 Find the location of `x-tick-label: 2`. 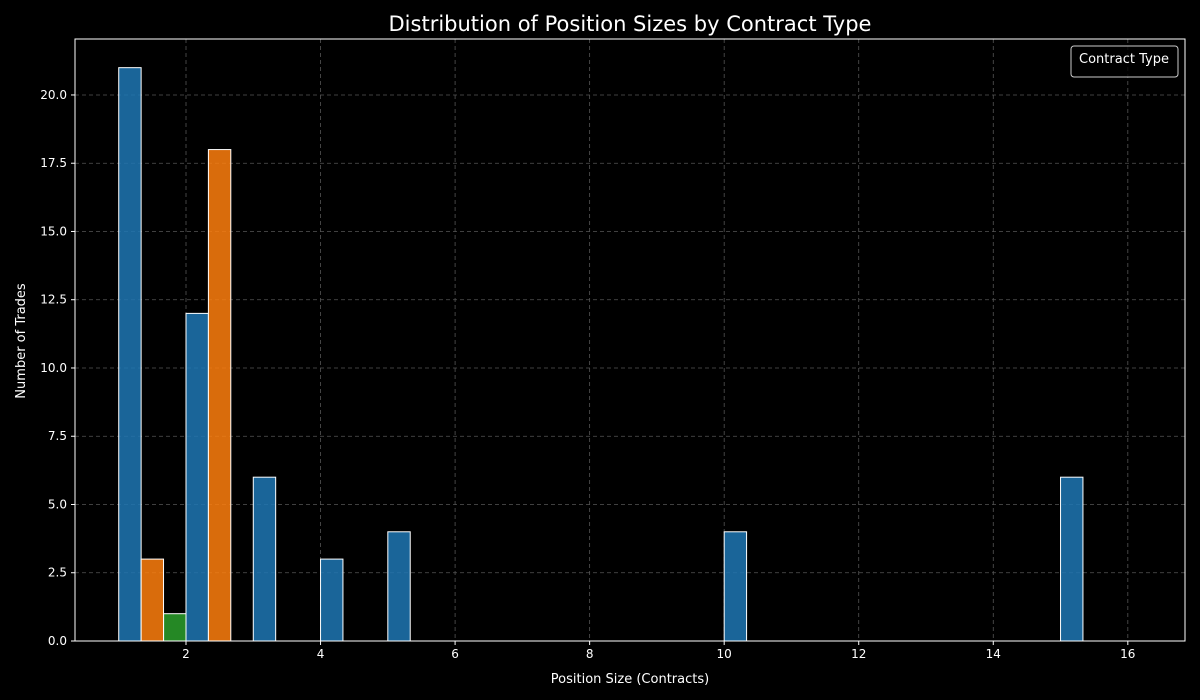

x-tick-label: 2 is located at coordinates (186, 654).